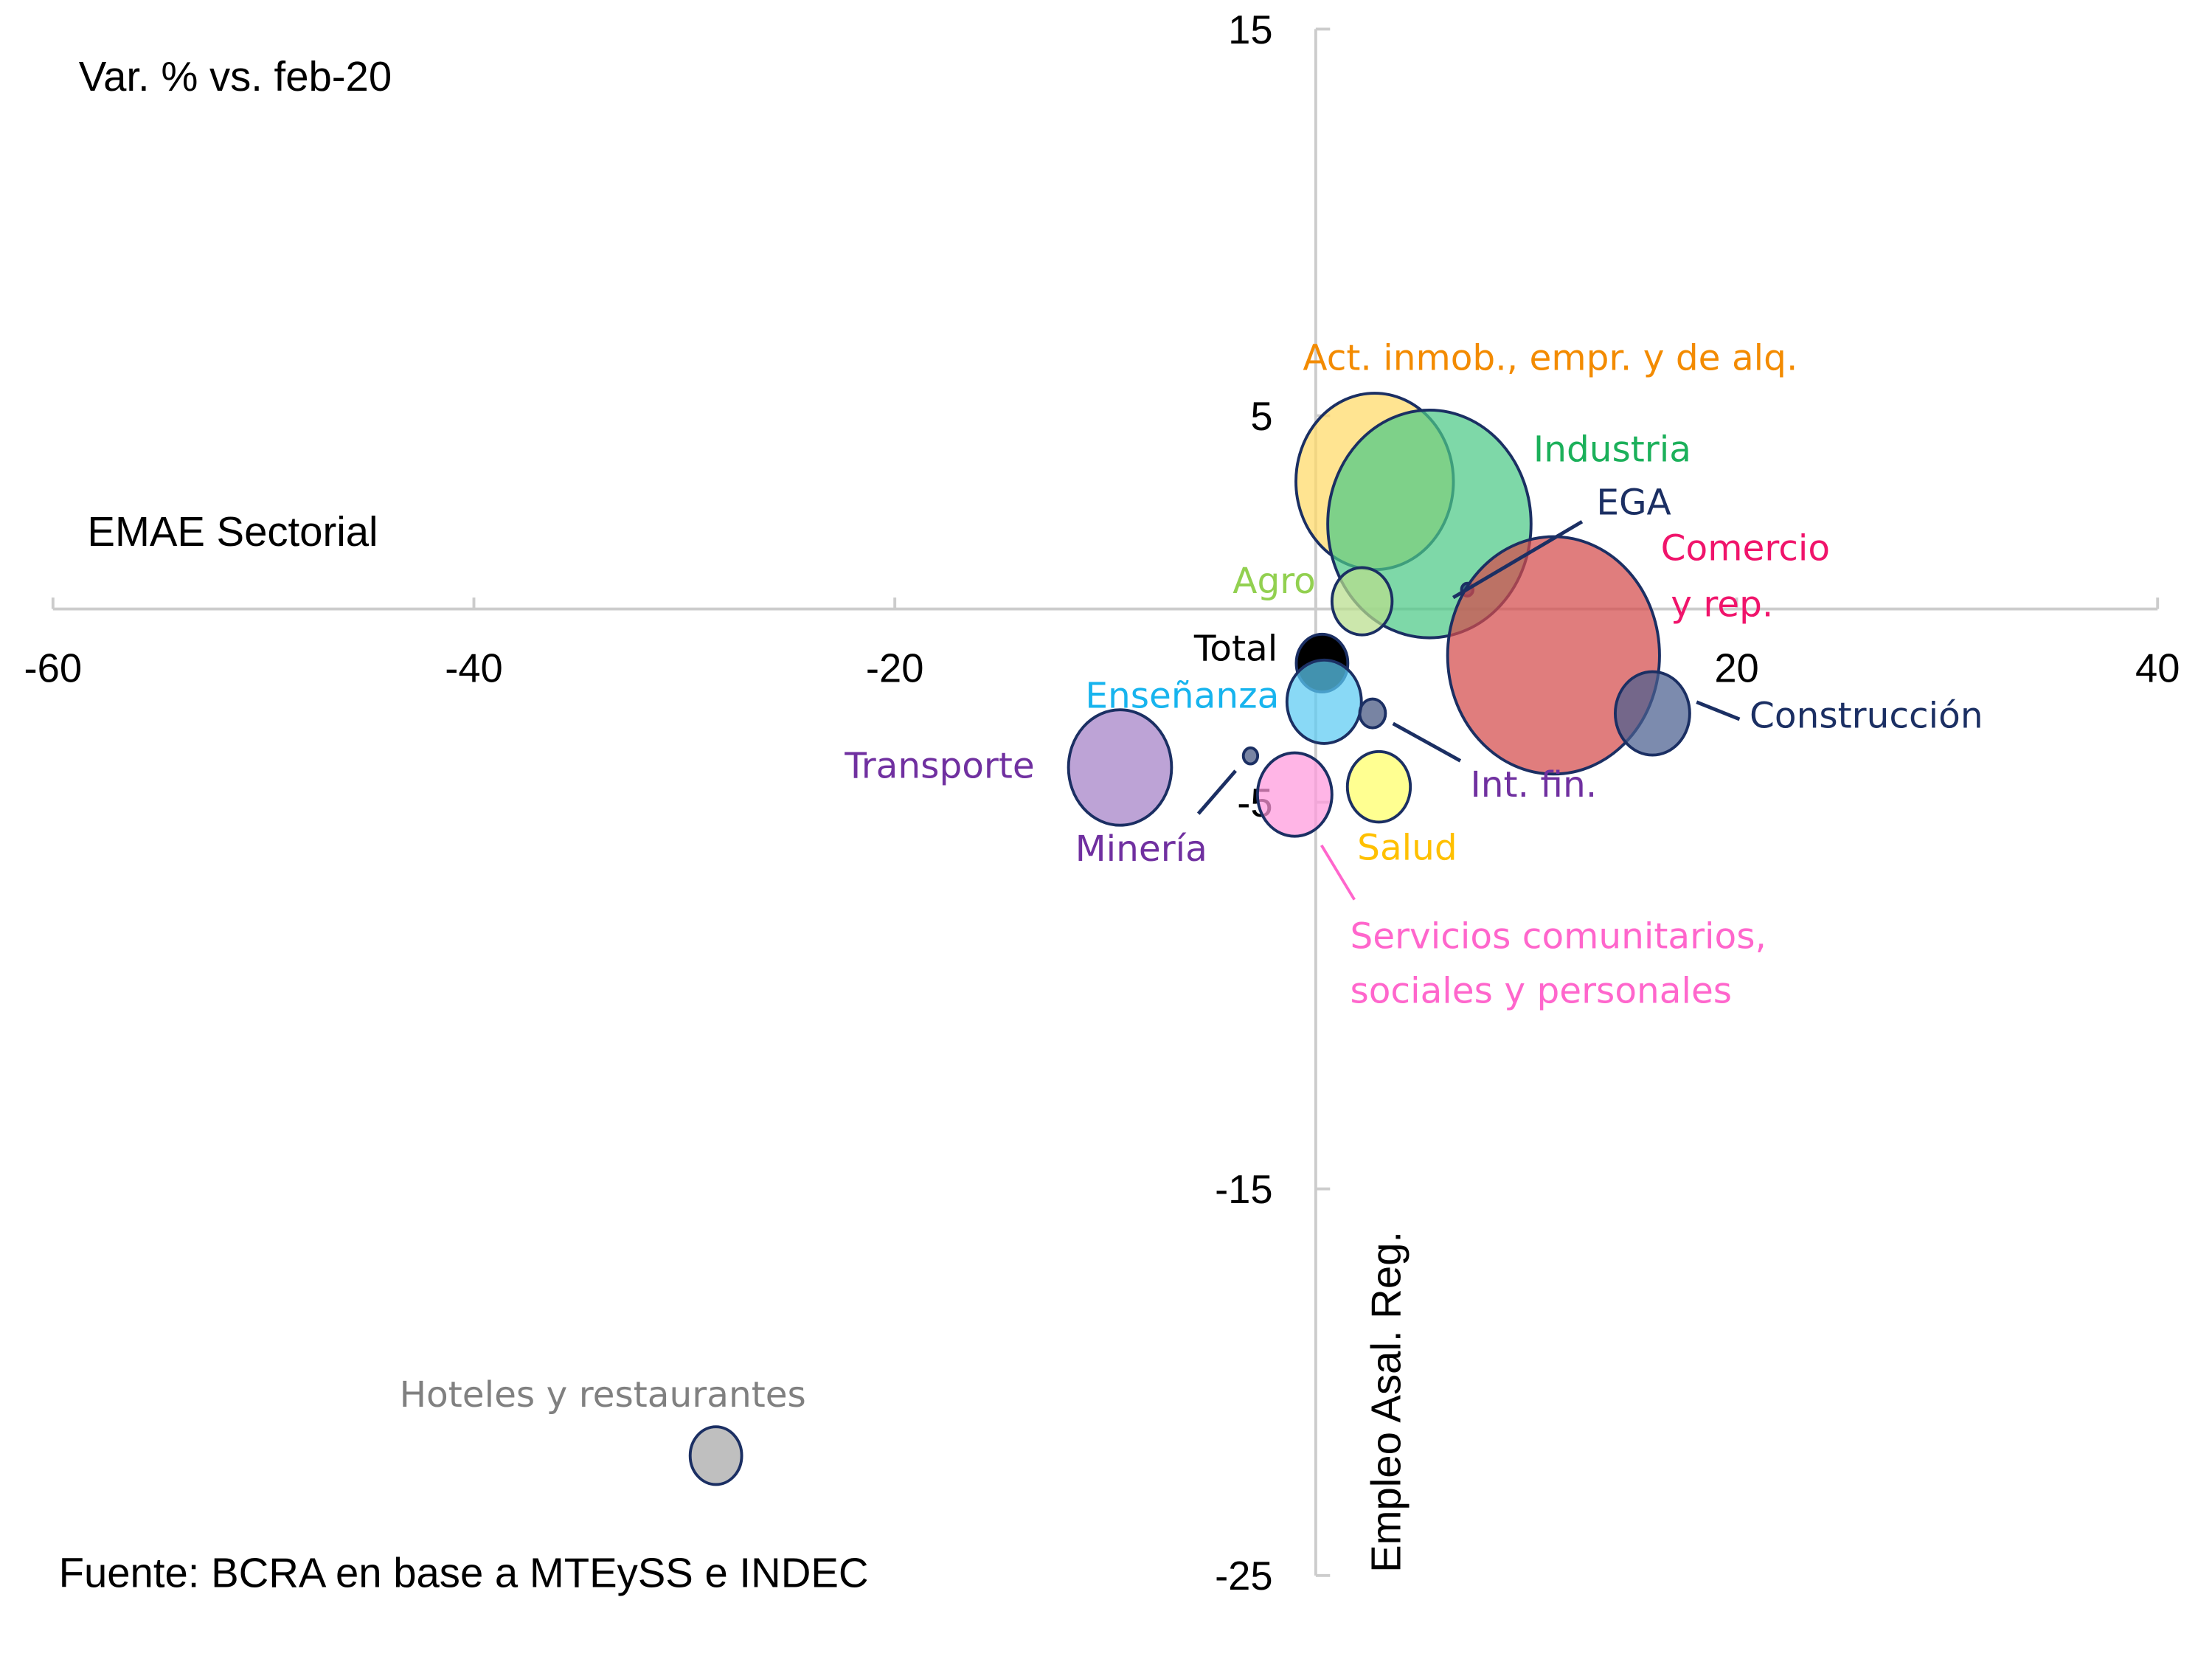 The width and height of the screenshot is (2212, 1659). Describe the element at coordinates (1736, 668) in the screenshot. I see `x-tick-label: 20` at that location.